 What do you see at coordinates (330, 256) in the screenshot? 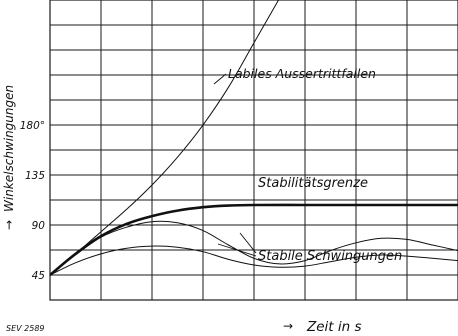
I see `annotation-stable: Stabile Schwingungen` at bounding box center [330, 256].